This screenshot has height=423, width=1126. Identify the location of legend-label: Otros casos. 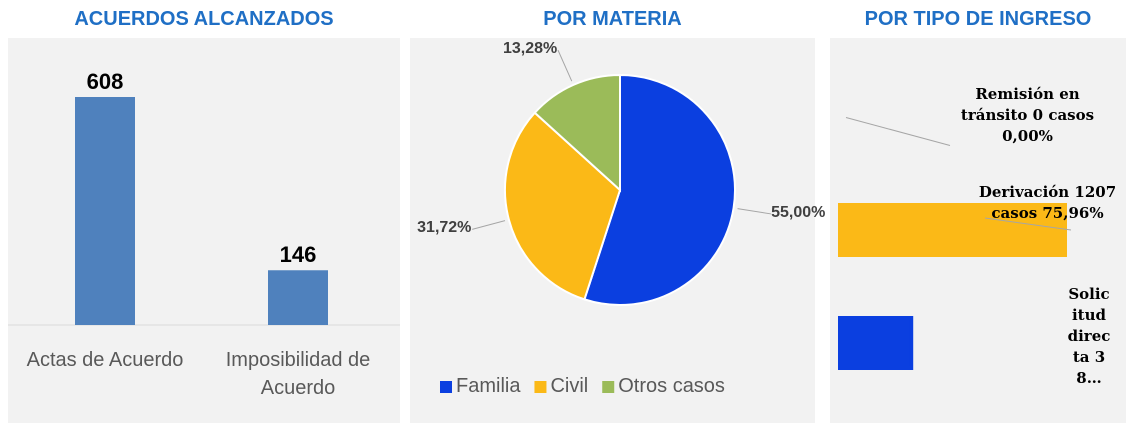
(671, 386).